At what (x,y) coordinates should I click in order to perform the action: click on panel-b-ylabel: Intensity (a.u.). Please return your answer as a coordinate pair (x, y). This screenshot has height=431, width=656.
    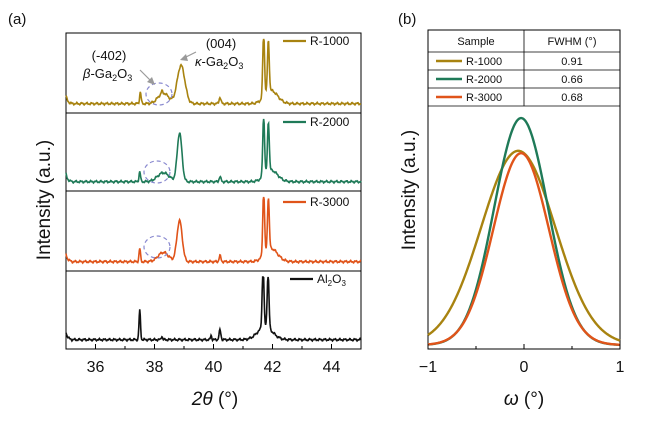
    Looking at the image, I should click on (409, 190).